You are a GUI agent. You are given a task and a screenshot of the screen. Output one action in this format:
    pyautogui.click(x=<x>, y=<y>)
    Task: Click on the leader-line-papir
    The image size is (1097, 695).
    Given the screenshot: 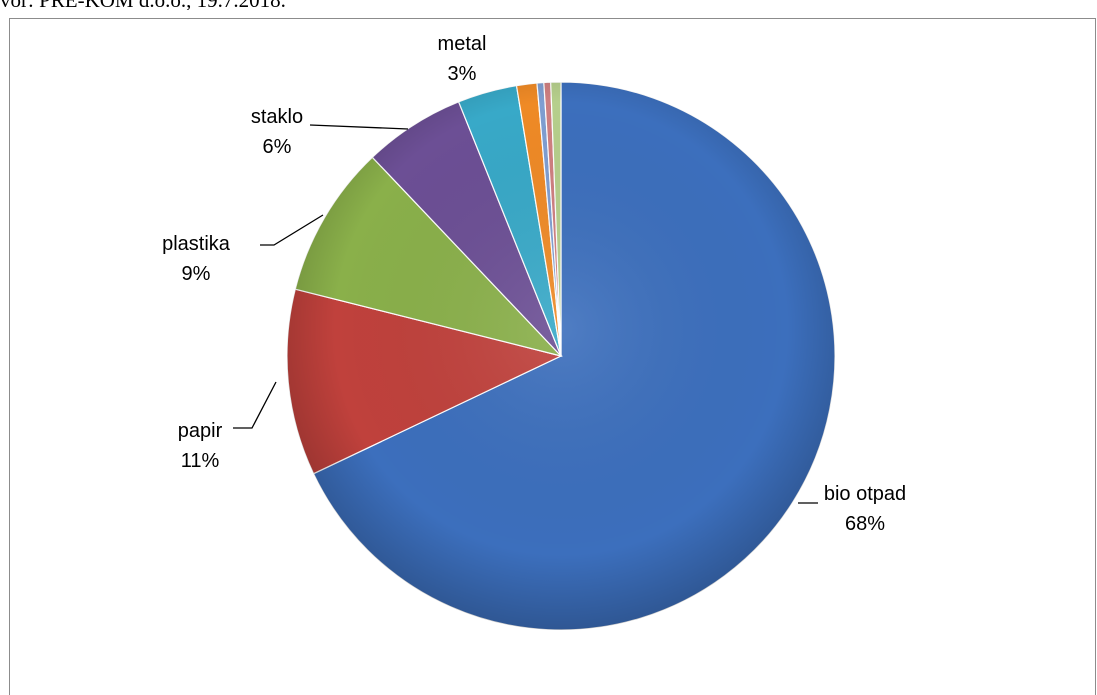 What is the action you would take?
    pyautogui.click(x=255, y=405)
    